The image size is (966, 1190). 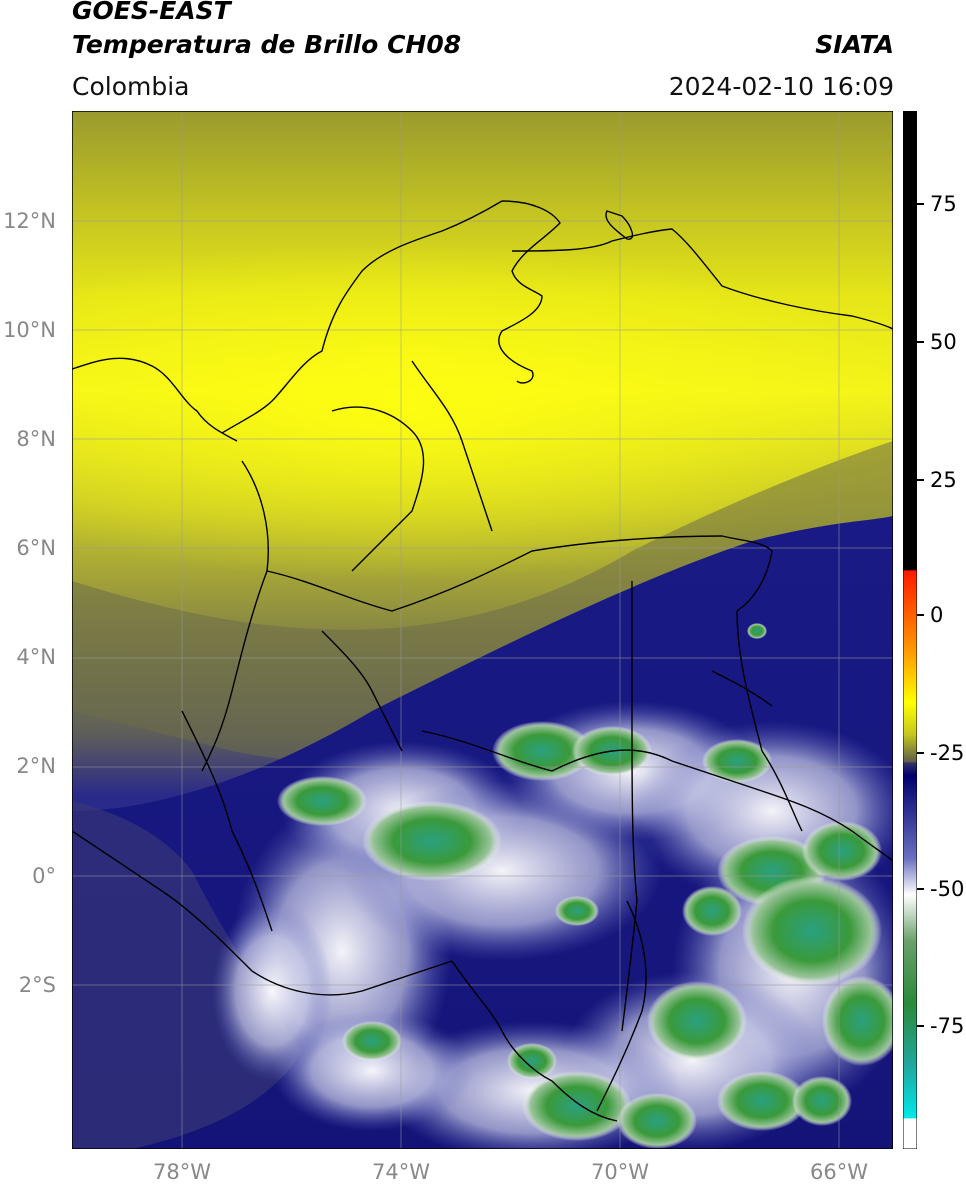 I want to click on lat-label: 0°, so click(x=44, y=876).